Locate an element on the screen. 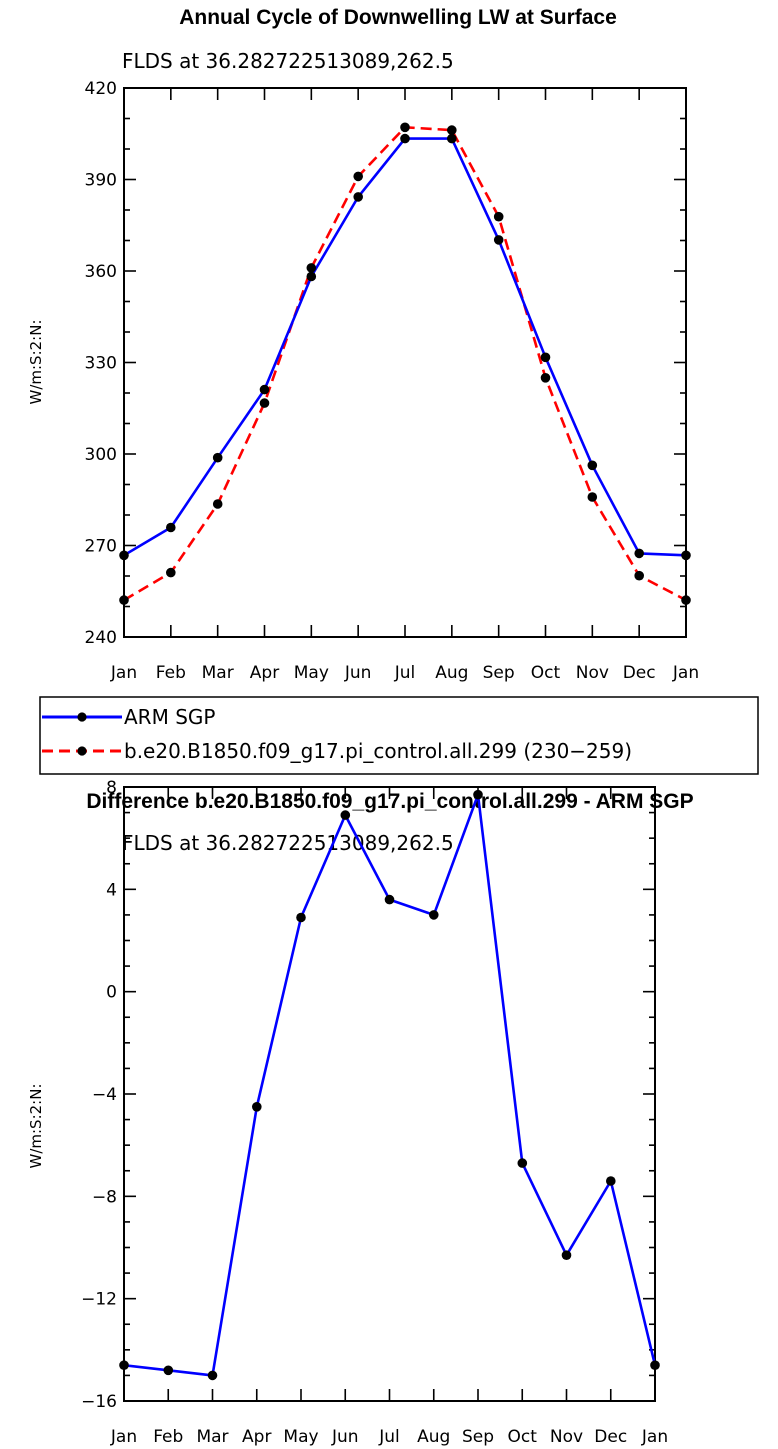 The height and width of the screenshot is (1449, 778). bottom-y-tick-label: 0 is located at coordinates (111, 993).